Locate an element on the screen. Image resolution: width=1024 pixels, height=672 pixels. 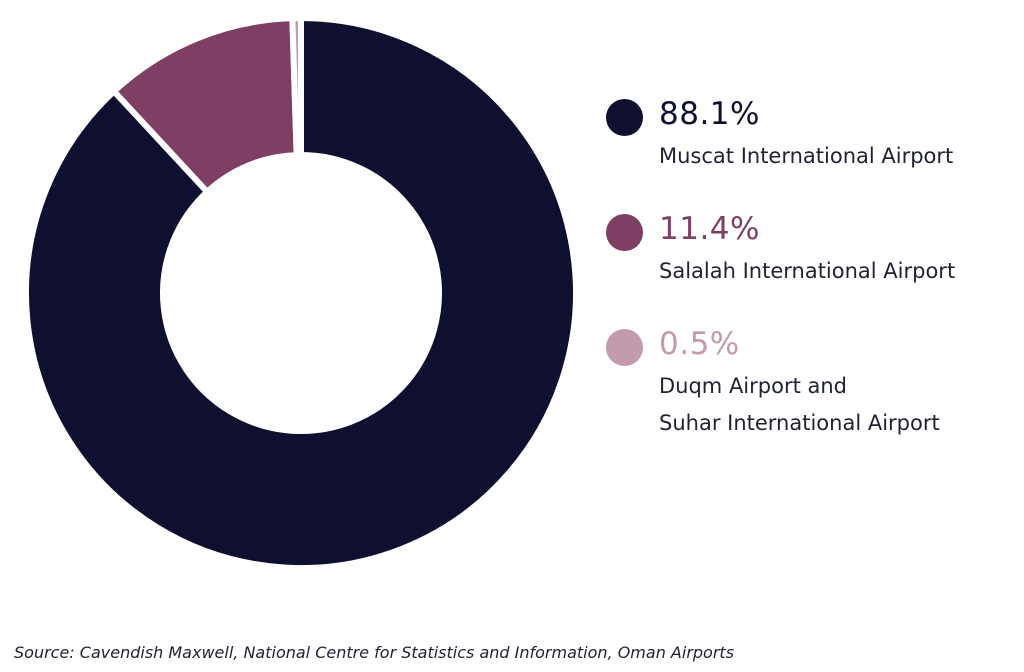
legend-item-salalah: 11.4% Salalah International Airport is located at coordinates (806, 247).